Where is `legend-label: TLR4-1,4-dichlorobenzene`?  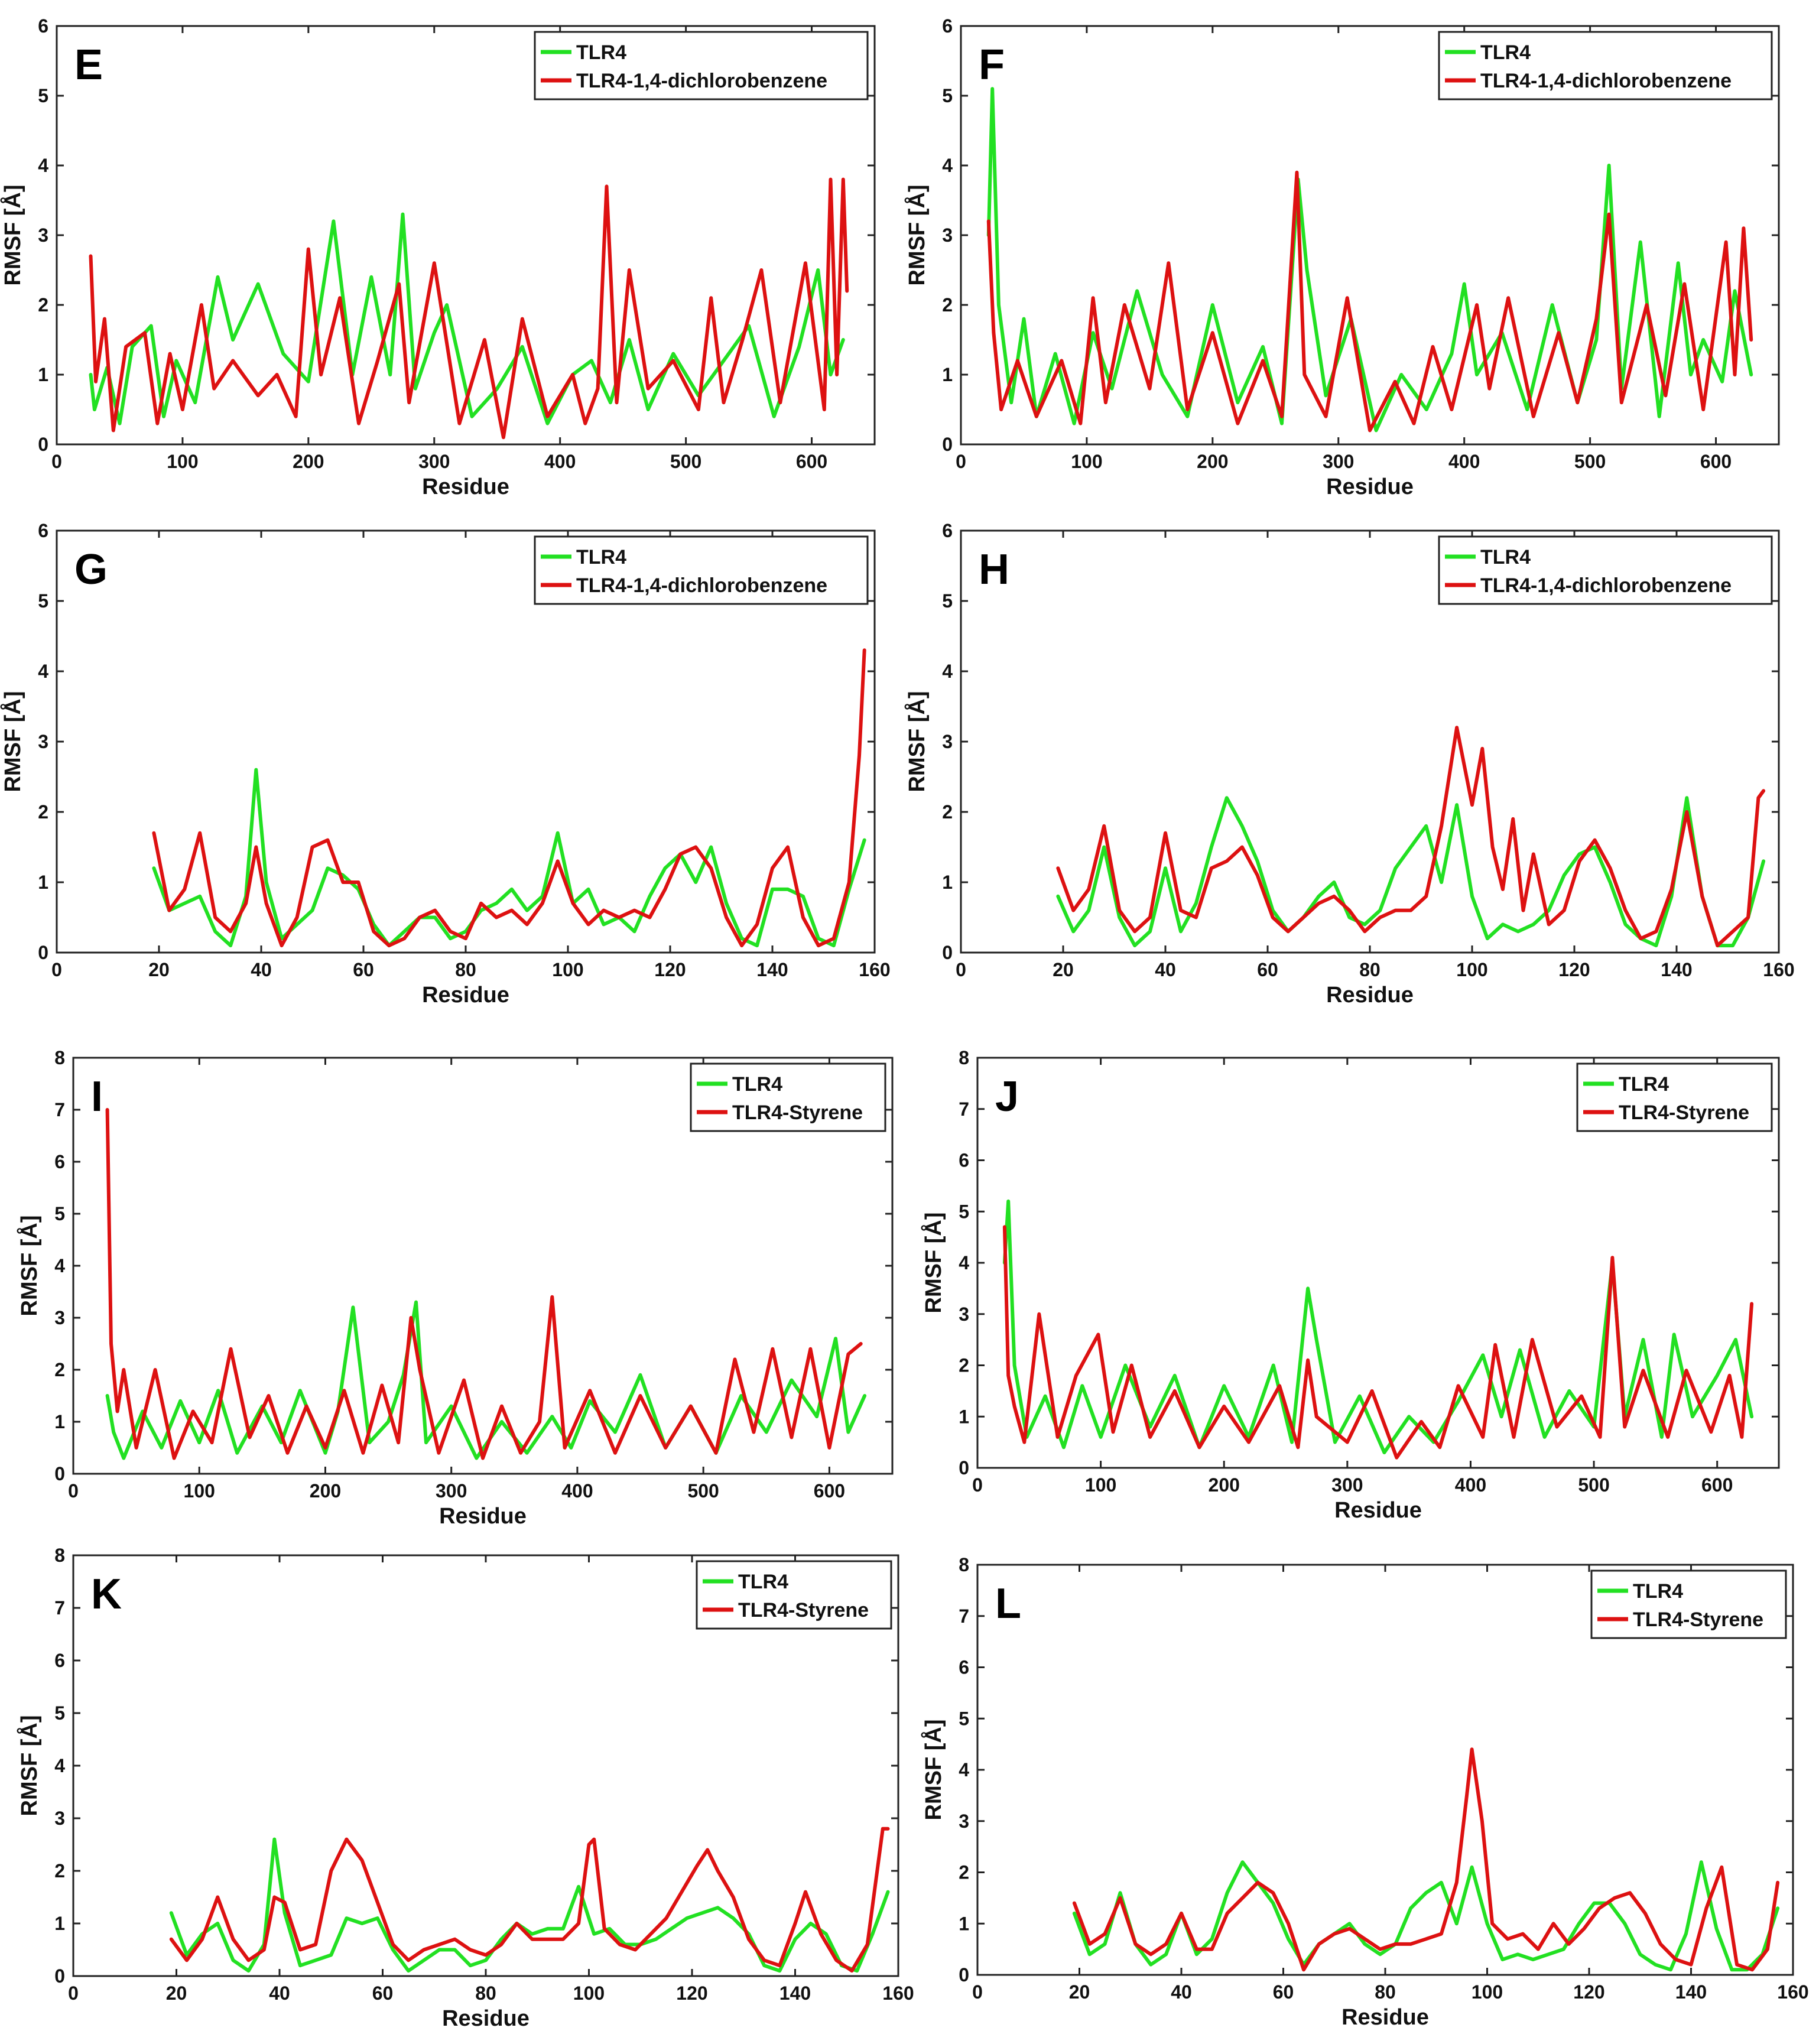
legend-label: TLR4-1,4-dichlorobenzene is located at coordinates (1606, 81).